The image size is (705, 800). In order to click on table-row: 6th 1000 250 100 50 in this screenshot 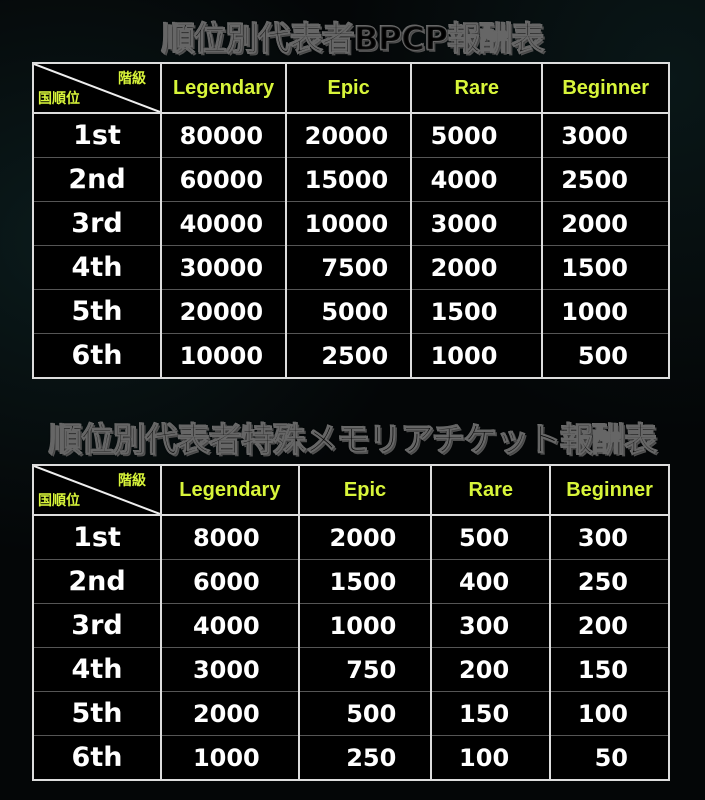, I will do `click(351, 758)`.